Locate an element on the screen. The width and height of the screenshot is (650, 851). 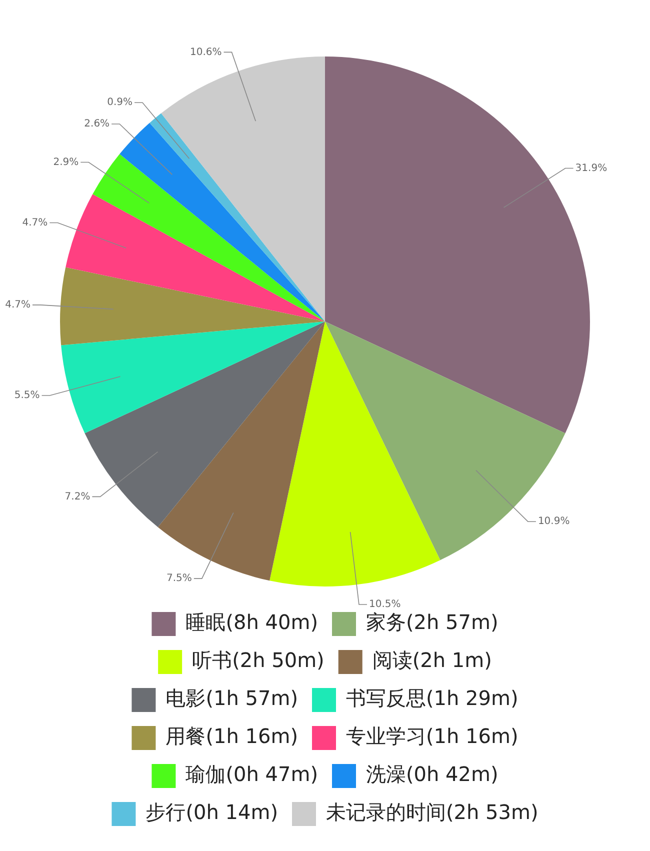
data-label: 7.2% is located at coordinates (77, 496).